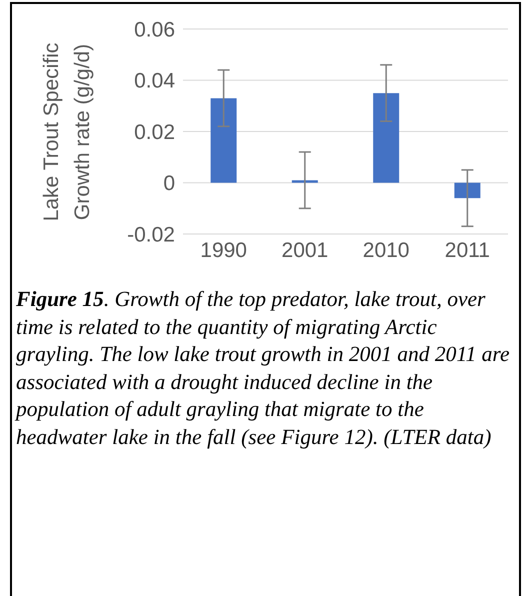  Describe the element at coordinates (305, 250) in the screenshot. I see `x-tick-label: 2001` at that location.